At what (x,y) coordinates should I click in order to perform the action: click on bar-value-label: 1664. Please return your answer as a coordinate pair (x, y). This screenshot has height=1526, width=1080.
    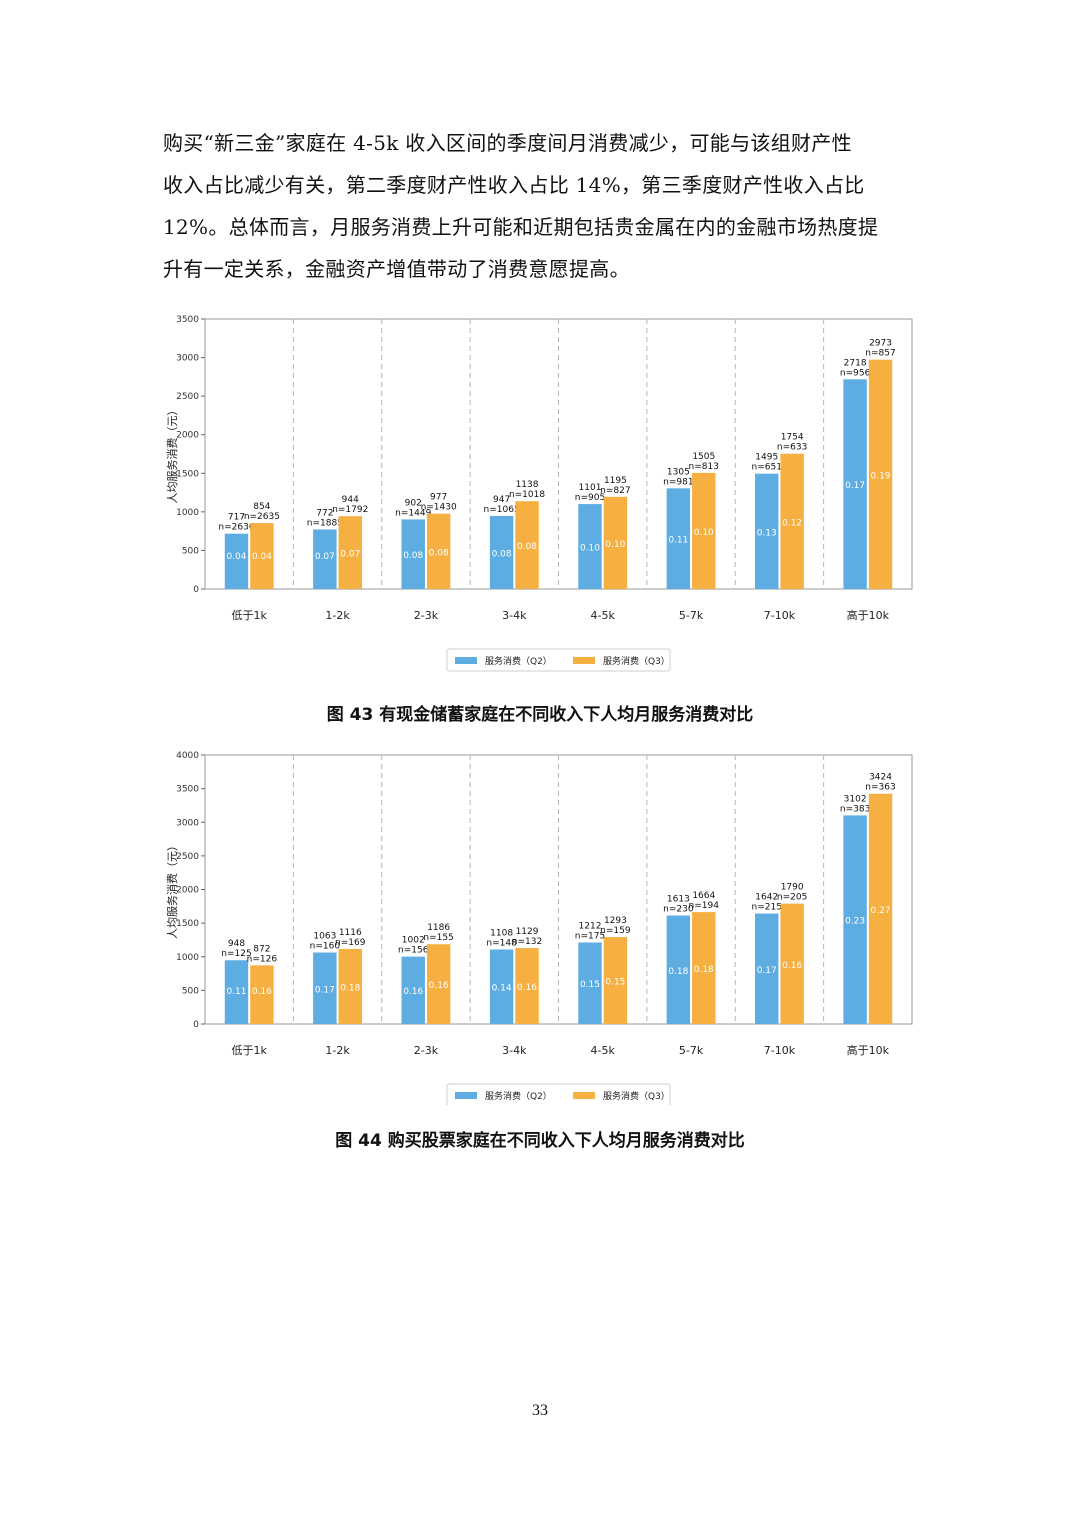
    Looking at the image, I should click on (703, 896).